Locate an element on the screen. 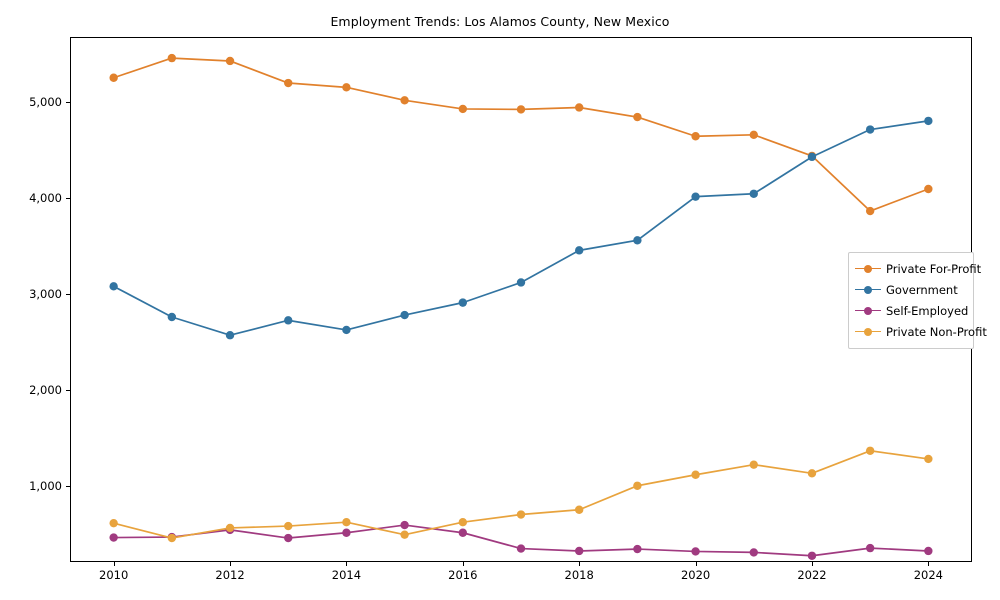  y-axis-tick-label: 4,000 is located at coordinates (45, 198).